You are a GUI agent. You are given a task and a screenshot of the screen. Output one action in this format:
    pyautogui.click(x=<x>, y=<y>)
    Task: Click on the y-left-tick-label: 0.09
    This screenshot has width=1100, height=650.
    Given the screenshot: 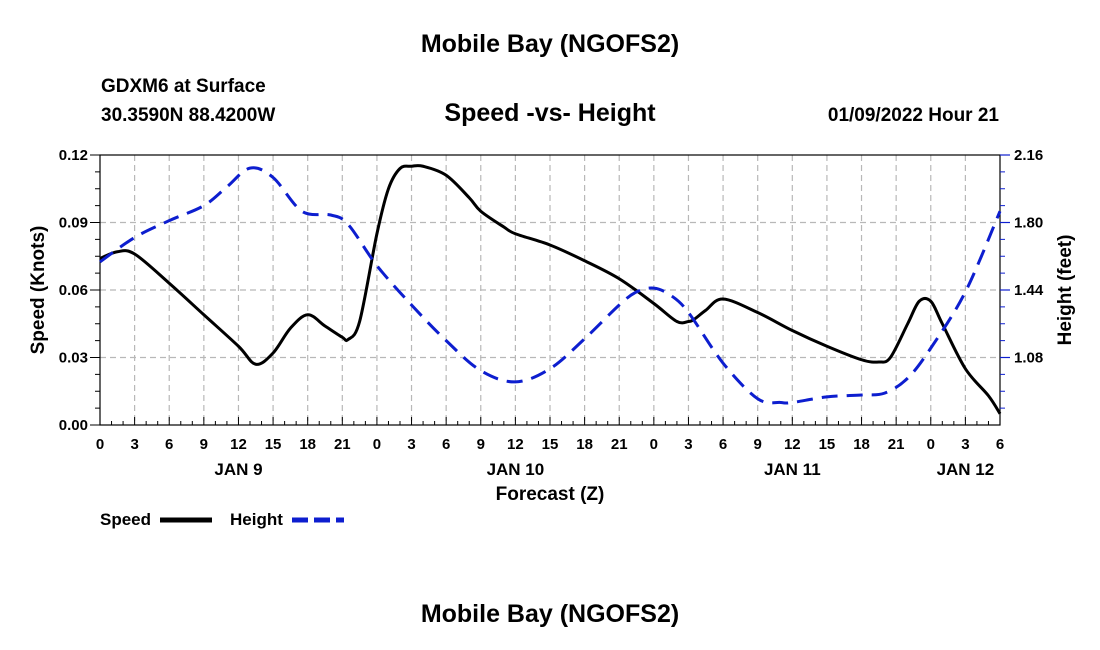 What is the action you would take?
    pyautogui.click(x=73, y=223)
    